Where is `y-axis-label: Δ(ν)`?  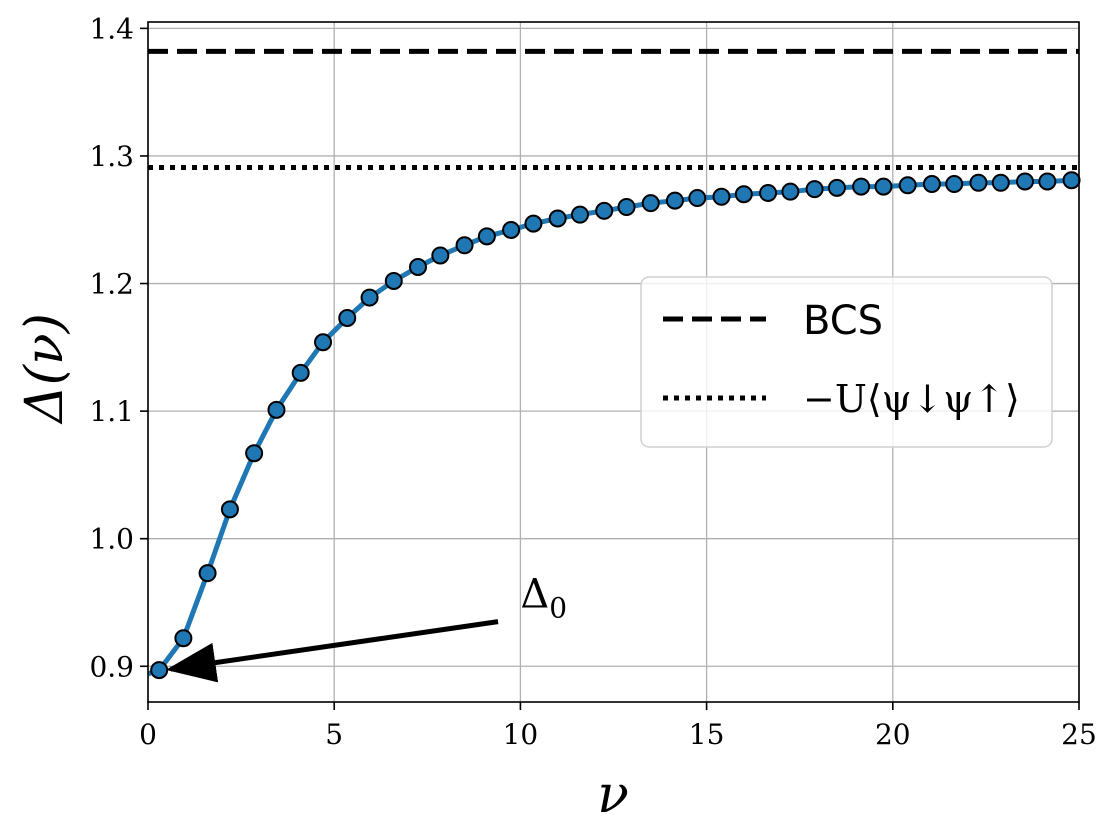 y-axis-label: Δ(ν) is located at coordinates (45, 369).